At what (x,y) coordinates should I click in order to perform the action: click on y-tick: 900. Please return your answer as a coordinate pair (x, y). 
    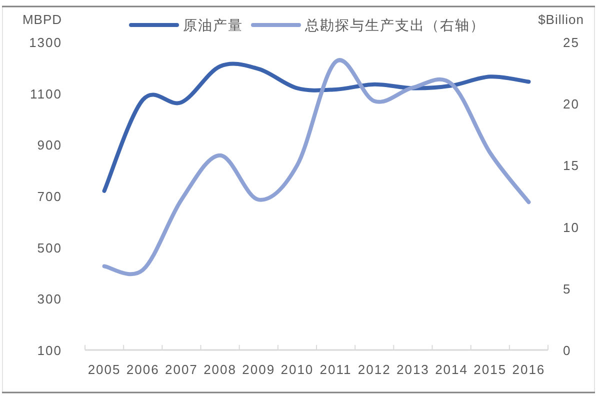
    Looking at the image, I should click on (49, 145).